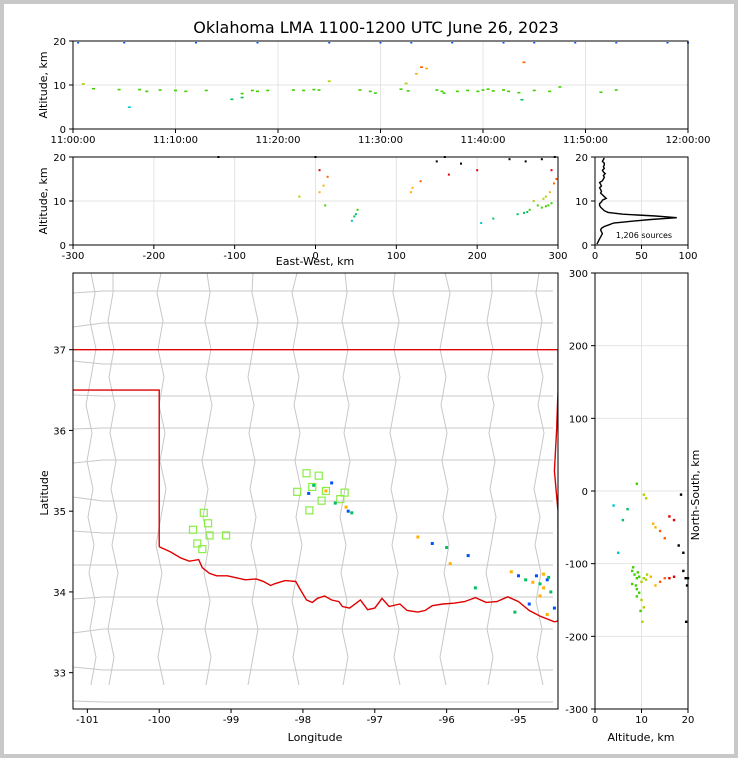 The image size is (738, 758). I want to click on ew-ytick-label: 10, so click(59, 202).